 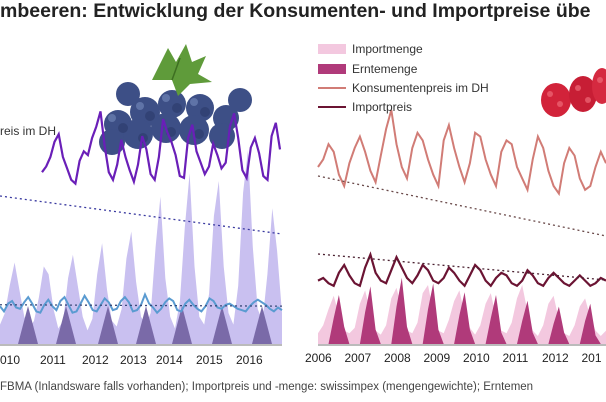 What do you see at coordinates (332, 69) in the screenshot?
I see `legend-swatch-erntemenge` at bounding box center [332, 69].